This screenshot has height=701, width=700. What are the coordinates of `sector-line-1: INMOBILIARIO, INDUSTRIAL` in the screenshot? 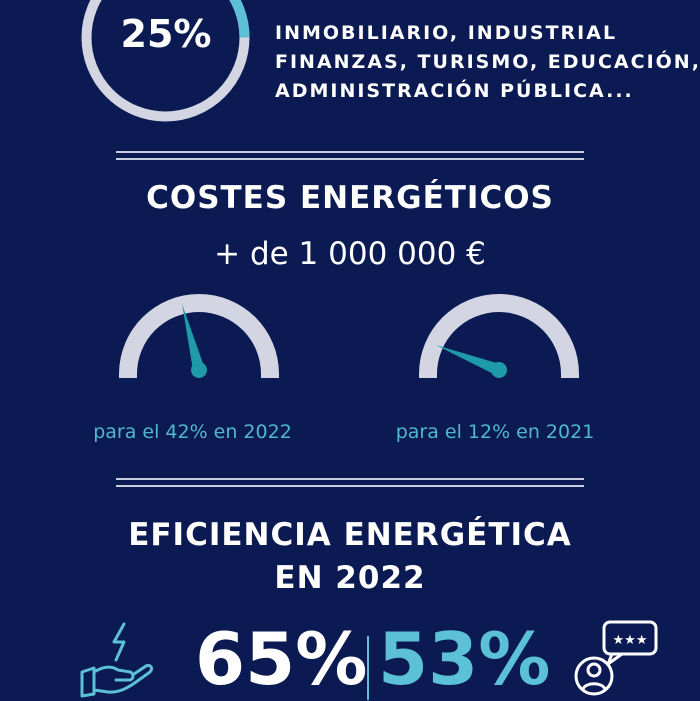 It's located at (446, 33).